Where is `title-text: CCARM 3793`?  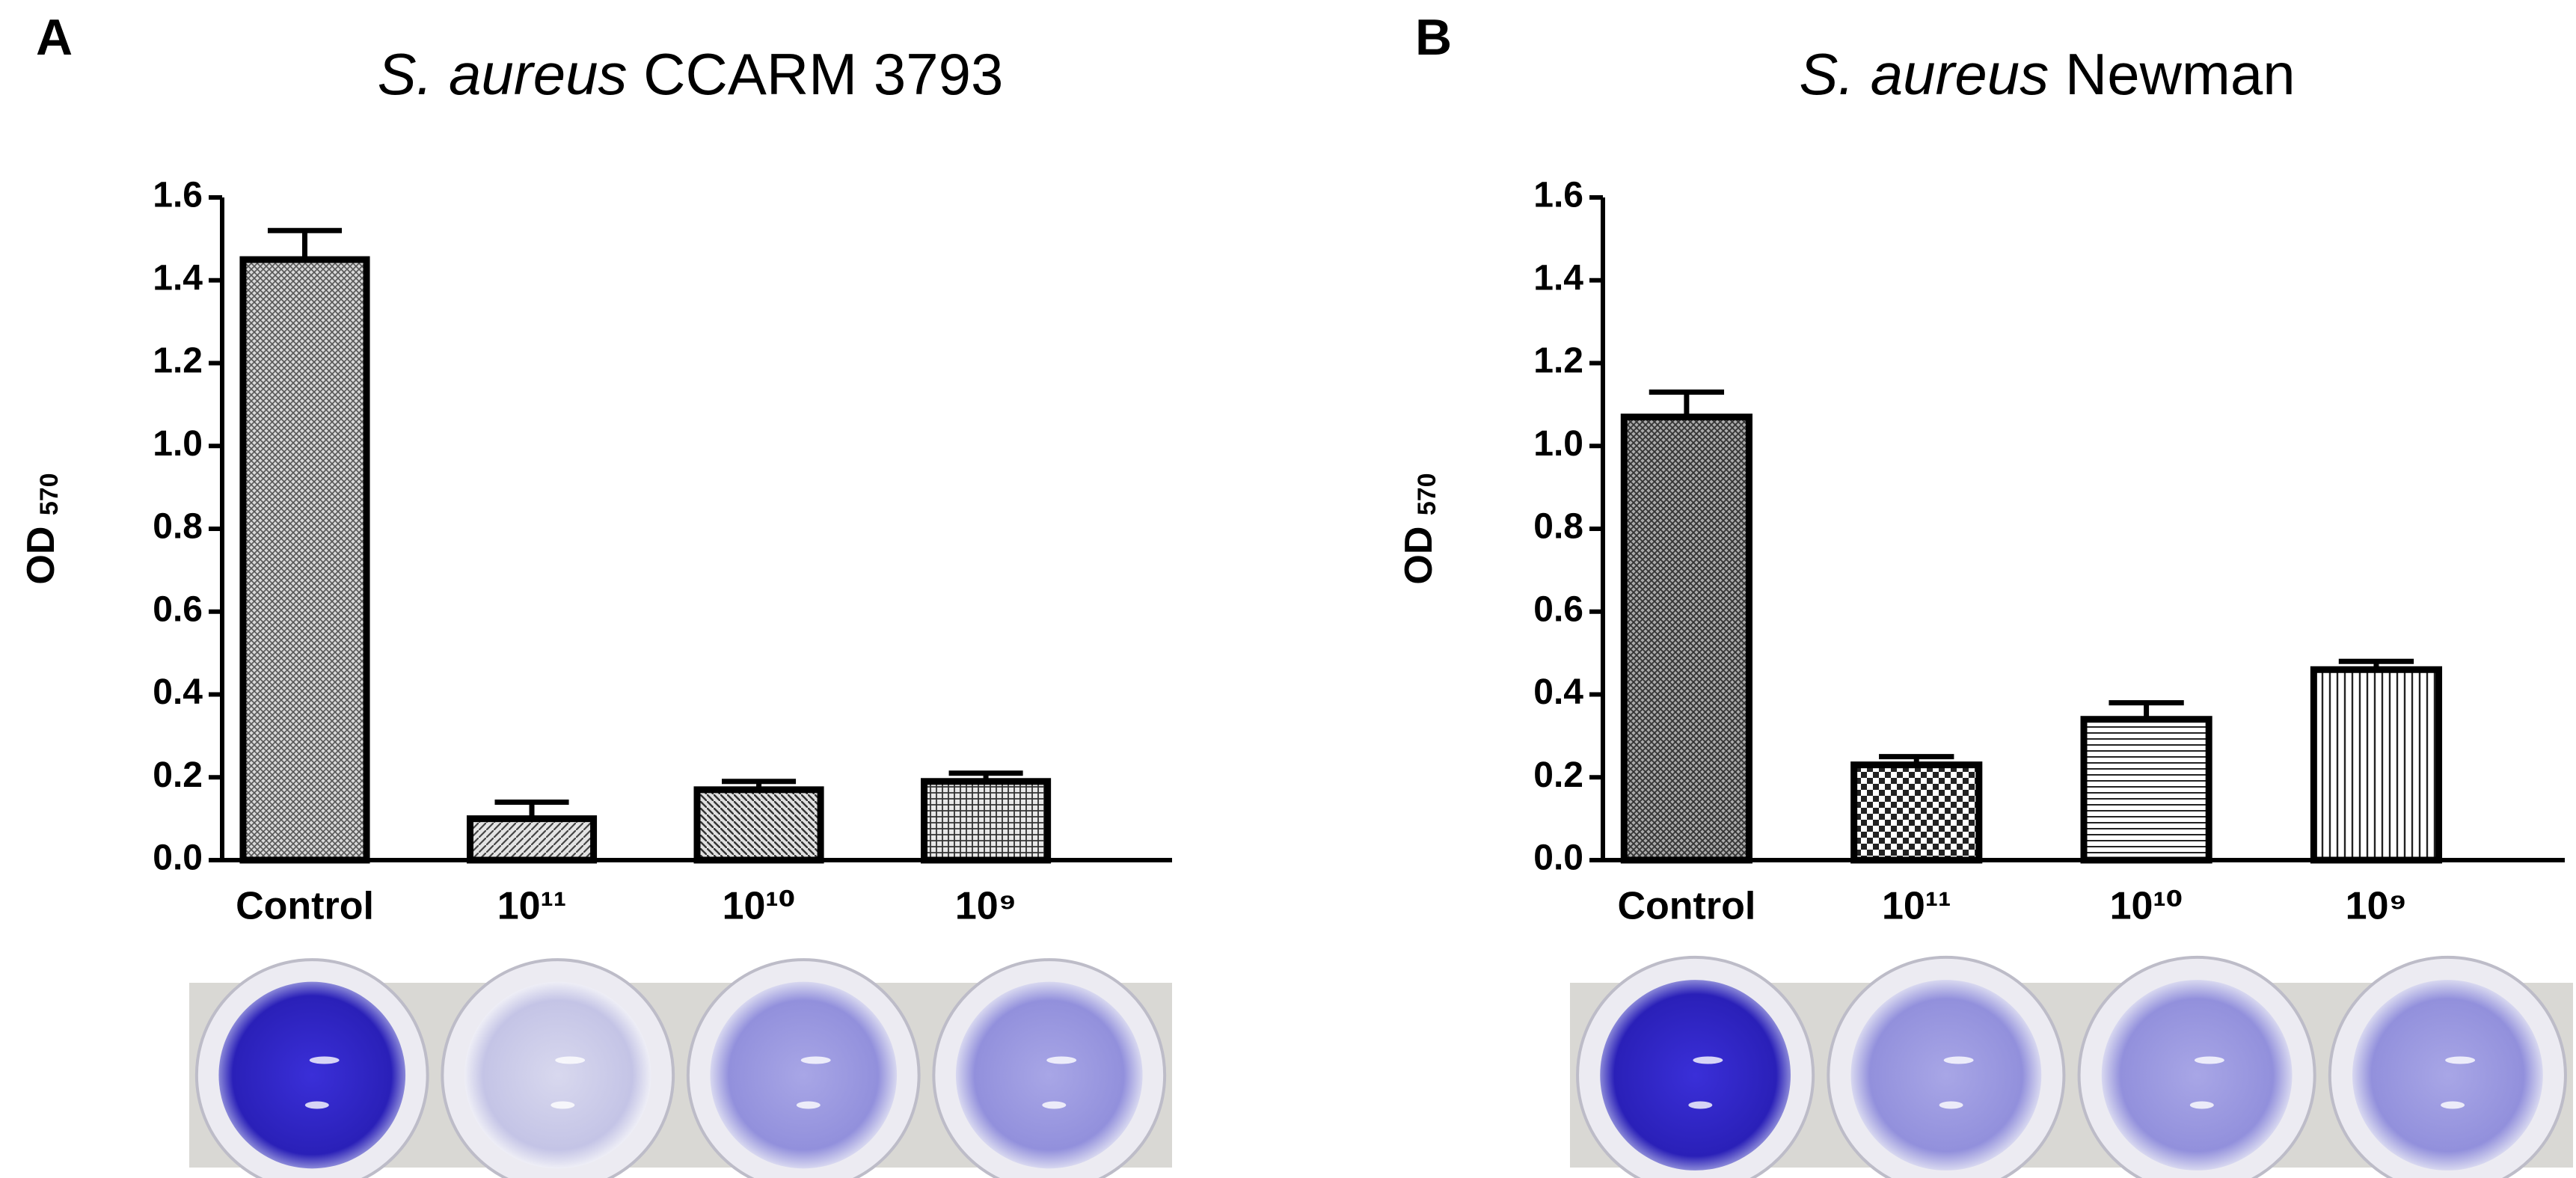 title-text: CCARM 3793 is located at coordinates (823, 74).